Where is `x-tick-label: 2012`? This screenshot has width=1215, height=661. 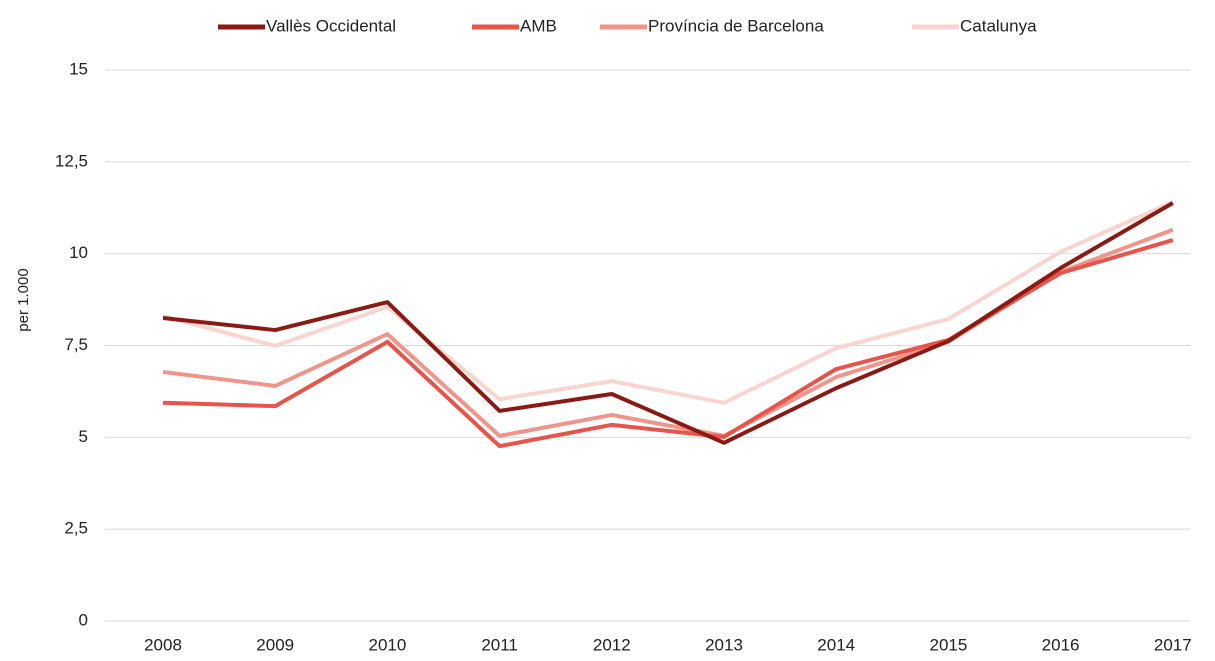 x-tick-label: 2012 is located at coordinates (612, 644).